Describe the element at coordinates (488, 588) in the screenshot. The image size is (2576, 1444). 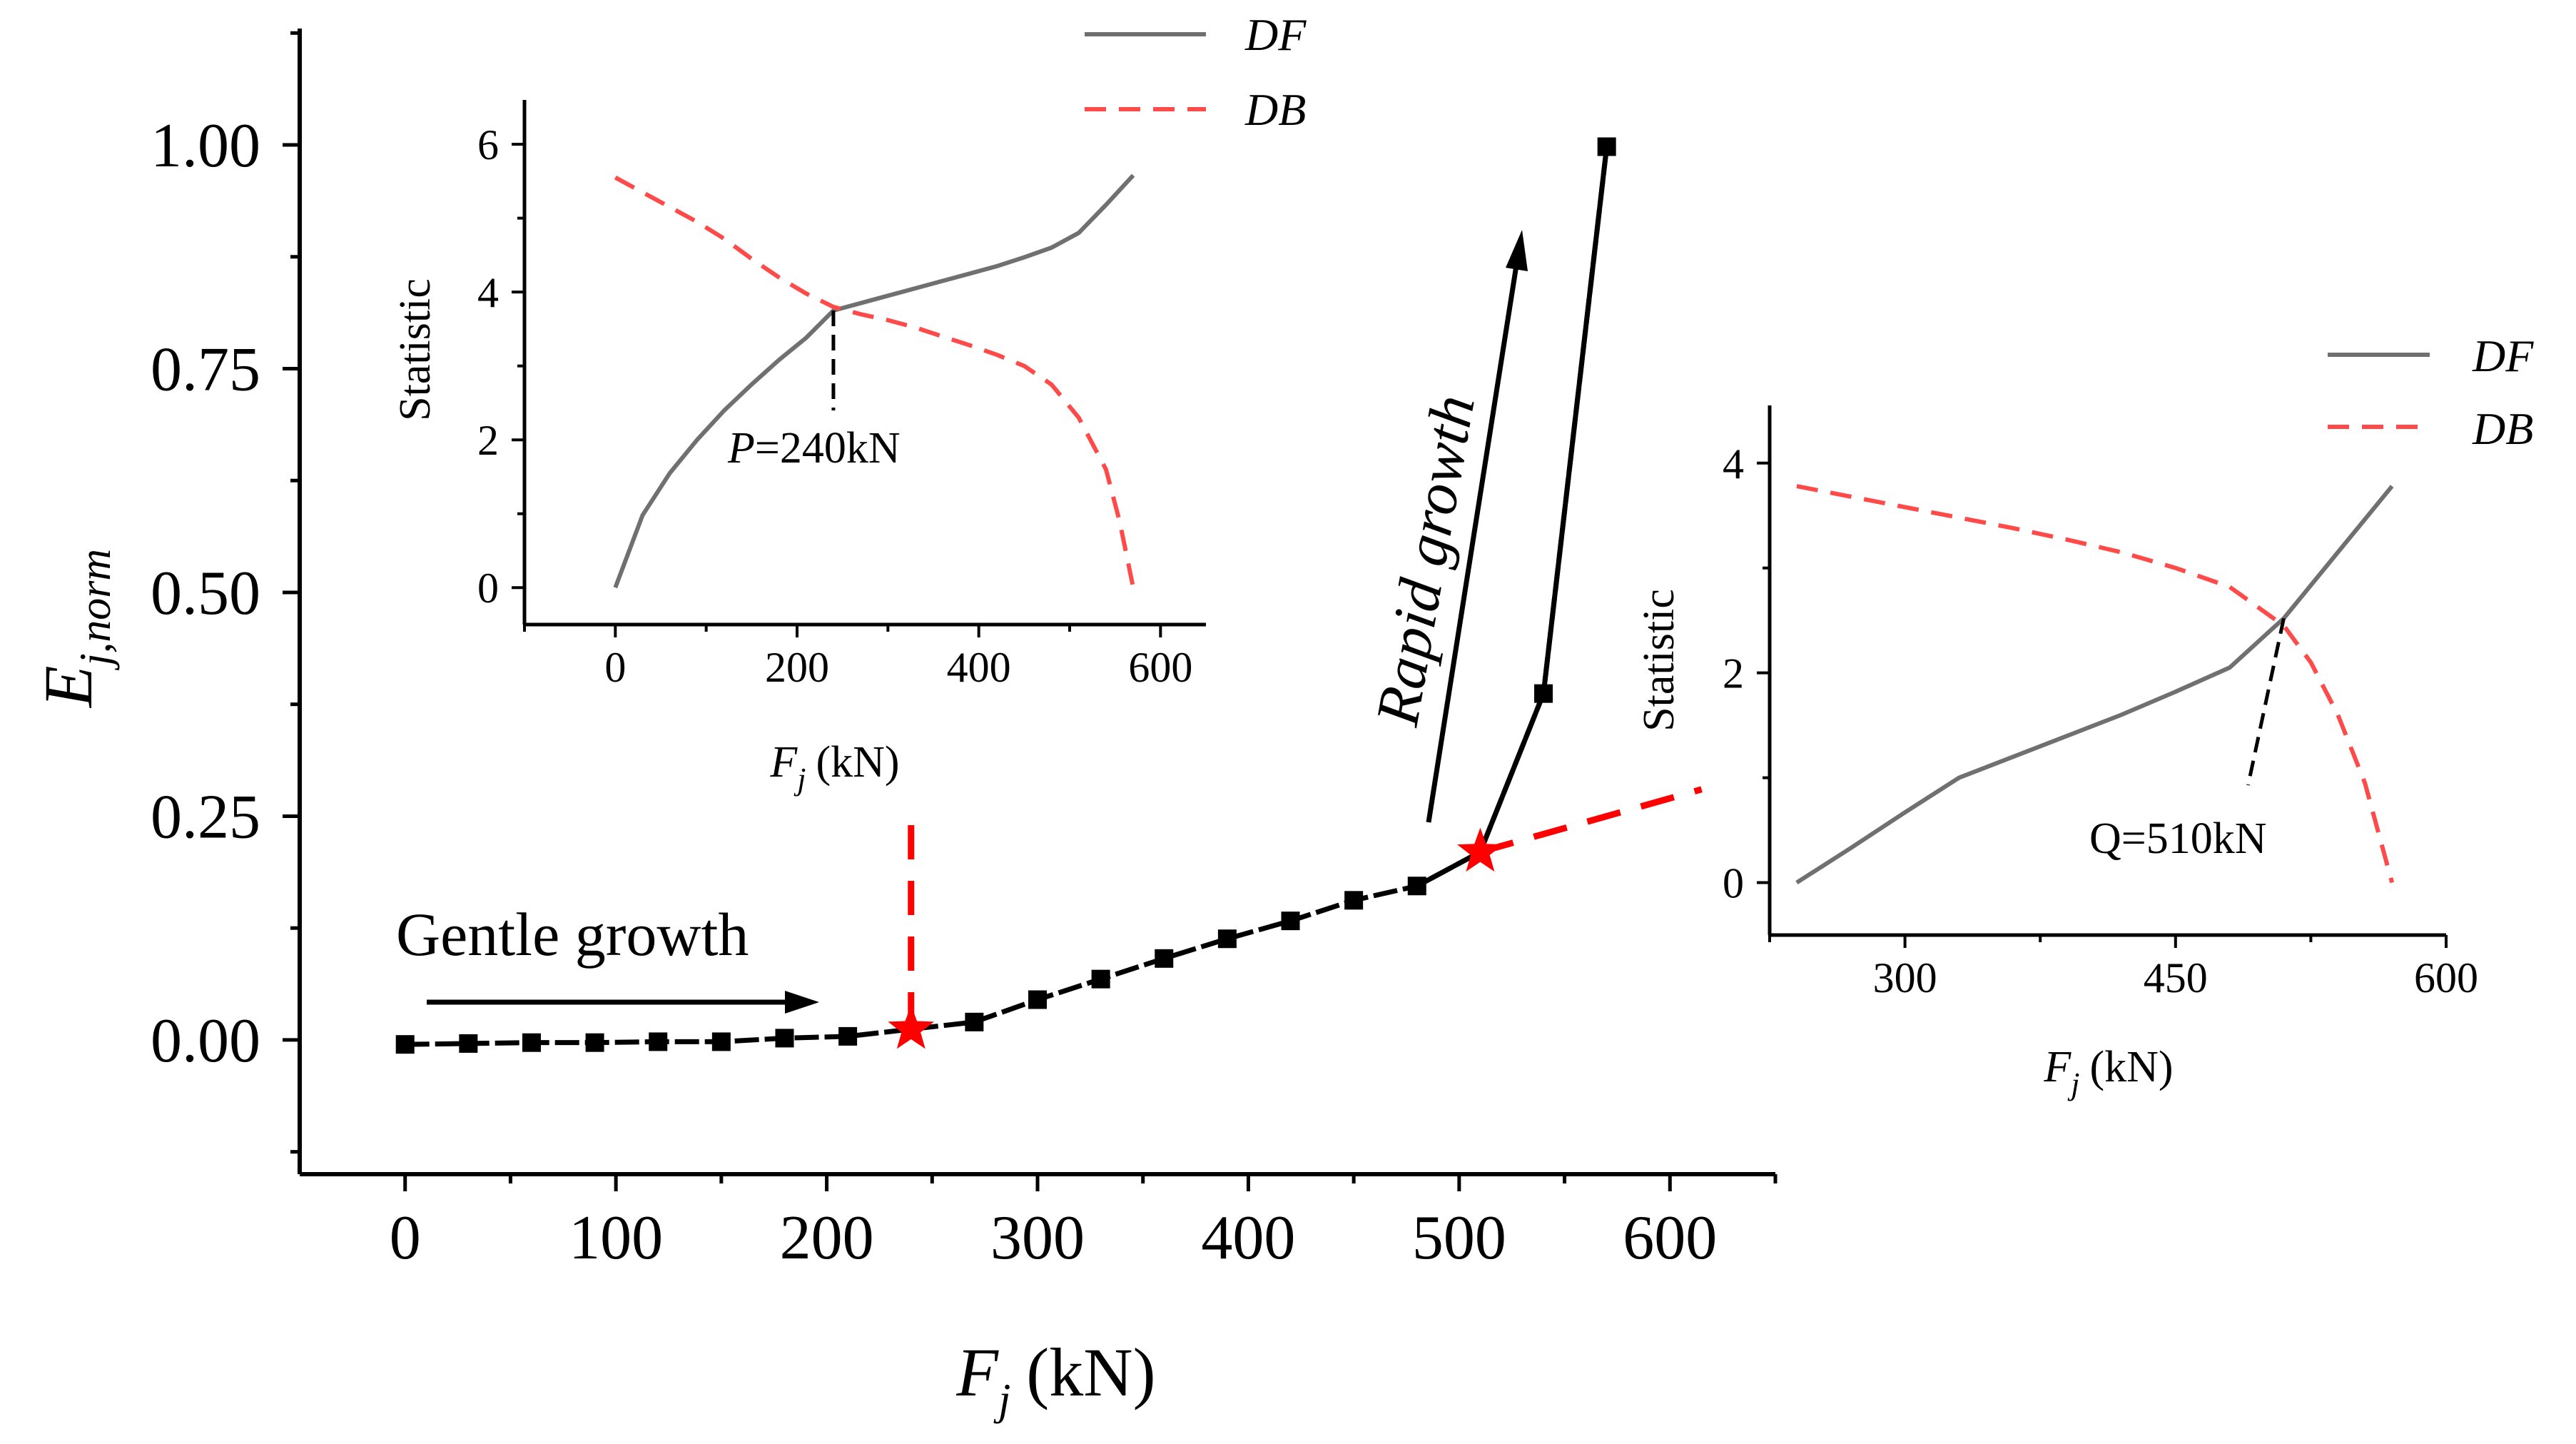
I see `inset-left-y-tick-label: 0` at that location.